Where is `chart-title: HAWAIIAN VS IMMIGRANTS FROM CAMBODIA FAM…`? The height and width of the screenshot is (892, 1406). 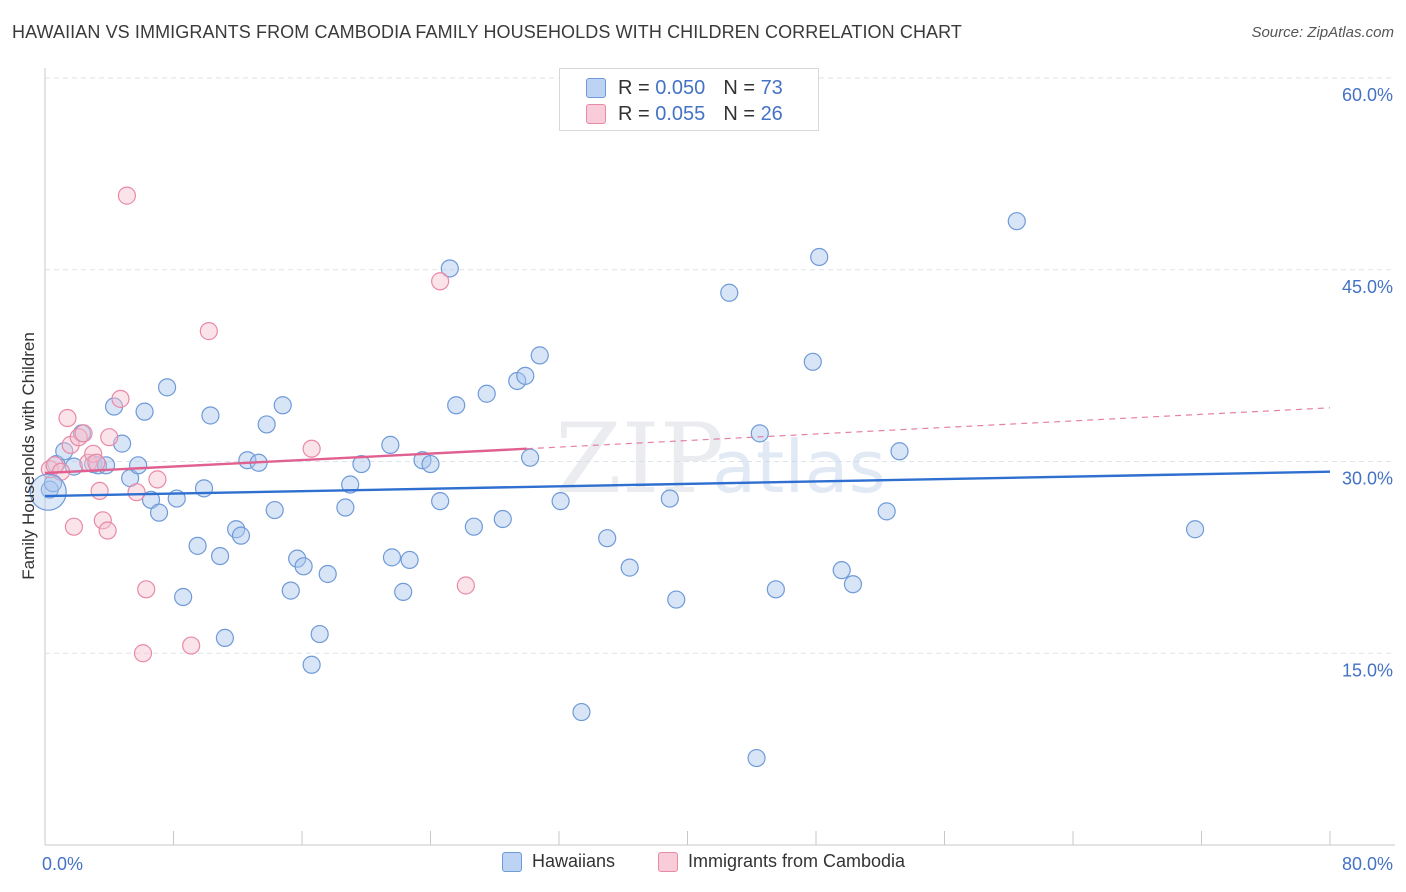
chart-title: HAWAIIAN VS IMMIGRANTS FROM CAMBODIA FAM… is located at coordinates (487, 32).